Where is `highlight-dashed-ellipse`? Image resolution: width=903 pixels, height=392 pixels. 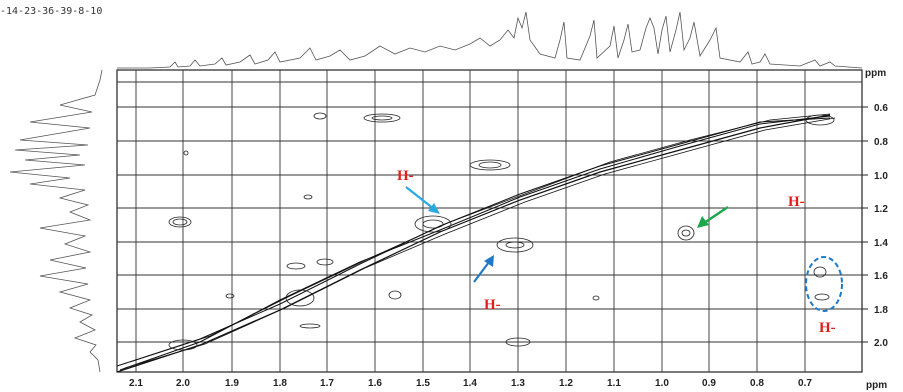
highlight-dashed-ellipse is located at coordinates (824, 284).